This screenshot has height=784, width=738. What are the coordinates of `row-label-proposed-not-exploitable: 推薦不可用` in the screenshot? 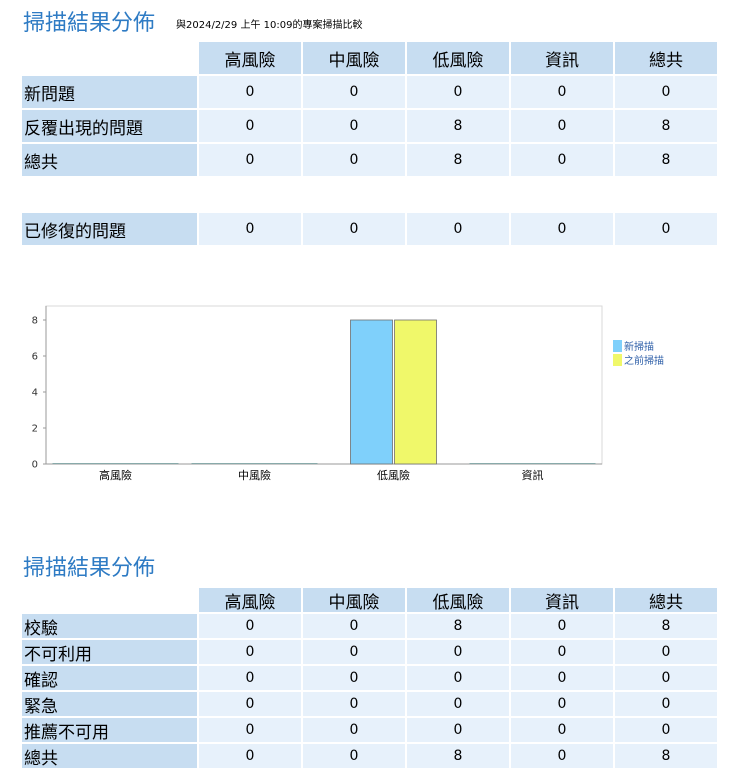 It's located at (109, 730).